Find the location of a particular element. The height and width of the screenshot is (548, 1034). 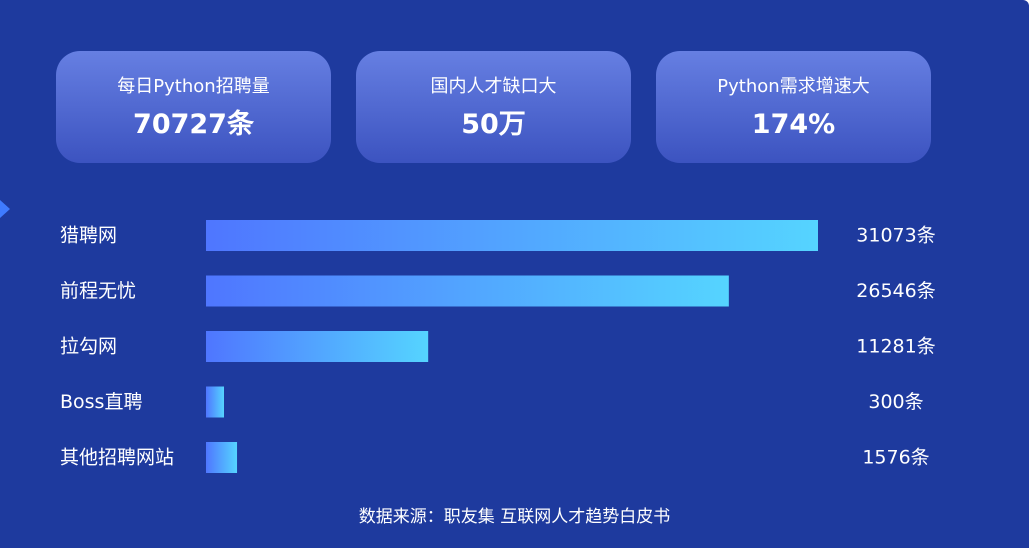

data-source-note: 数据来源：职友集 互联网人才趋势白皮书 is located at coordinates (514, 517).